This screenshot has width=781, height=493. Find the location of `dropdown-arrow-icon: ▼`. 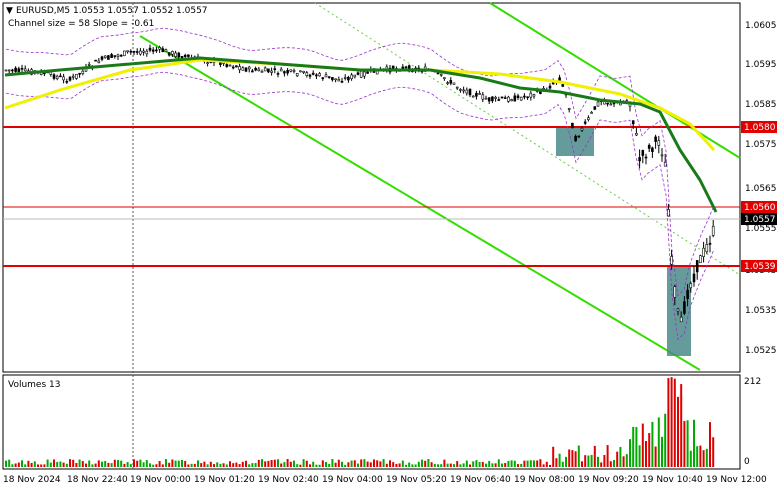

dropdown-arrow-icon: ▼ is located at coordinates (9, 11).